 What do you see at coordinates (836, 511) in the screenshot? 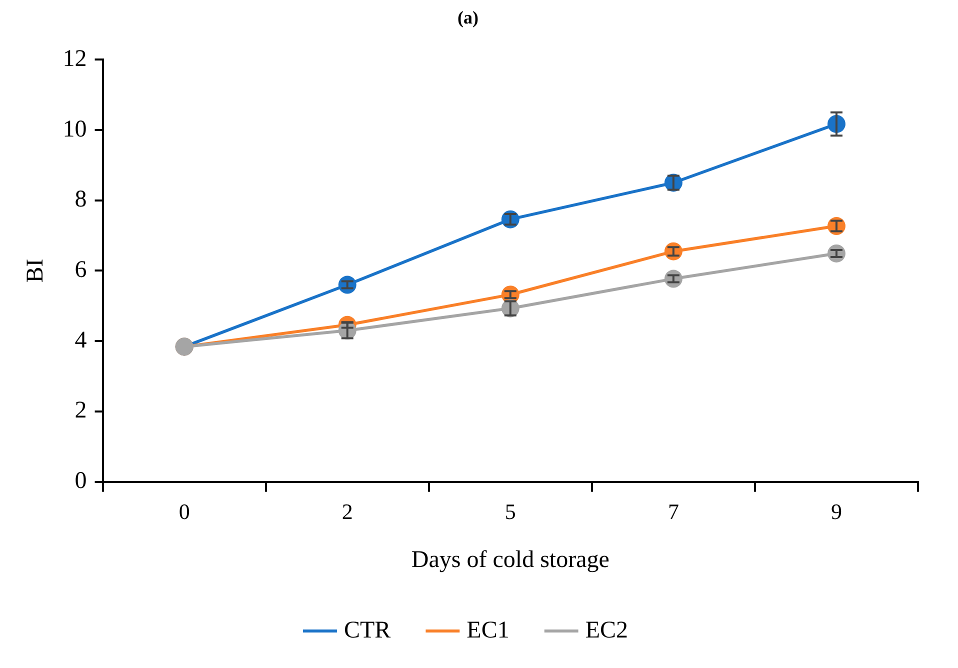
I see `x-tick-label: 9` at bounding box center [836, 511].